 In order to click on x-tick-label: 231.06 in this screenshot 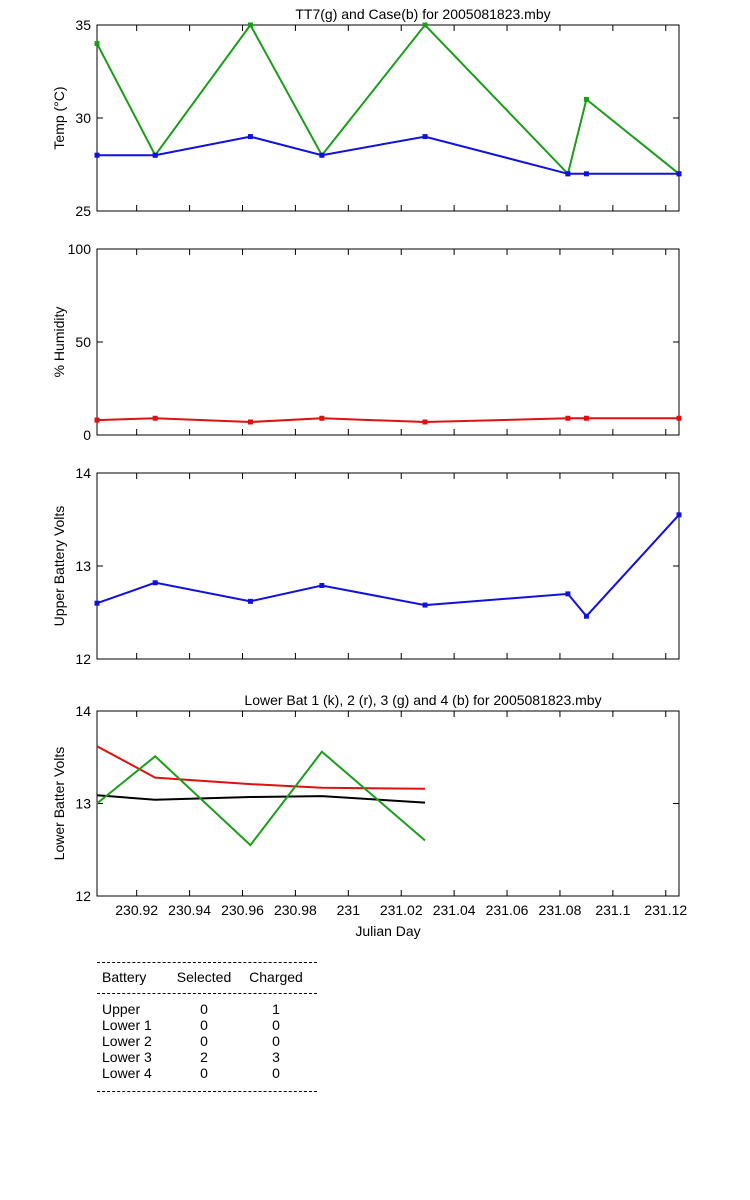, I will do `click(507, 910)`.